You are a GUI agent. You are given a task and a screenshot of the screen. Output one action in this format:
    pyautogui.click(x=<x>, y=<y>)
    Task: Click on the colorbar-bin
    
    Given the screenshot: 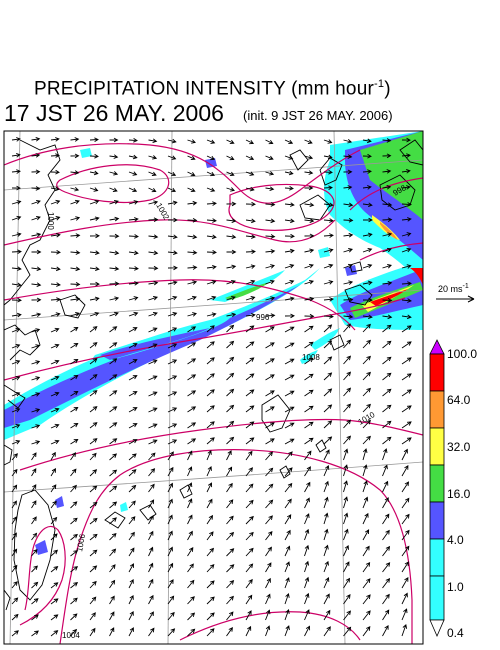 What is the action you would take?
    pyautogui.click(x=437, y=446)
    